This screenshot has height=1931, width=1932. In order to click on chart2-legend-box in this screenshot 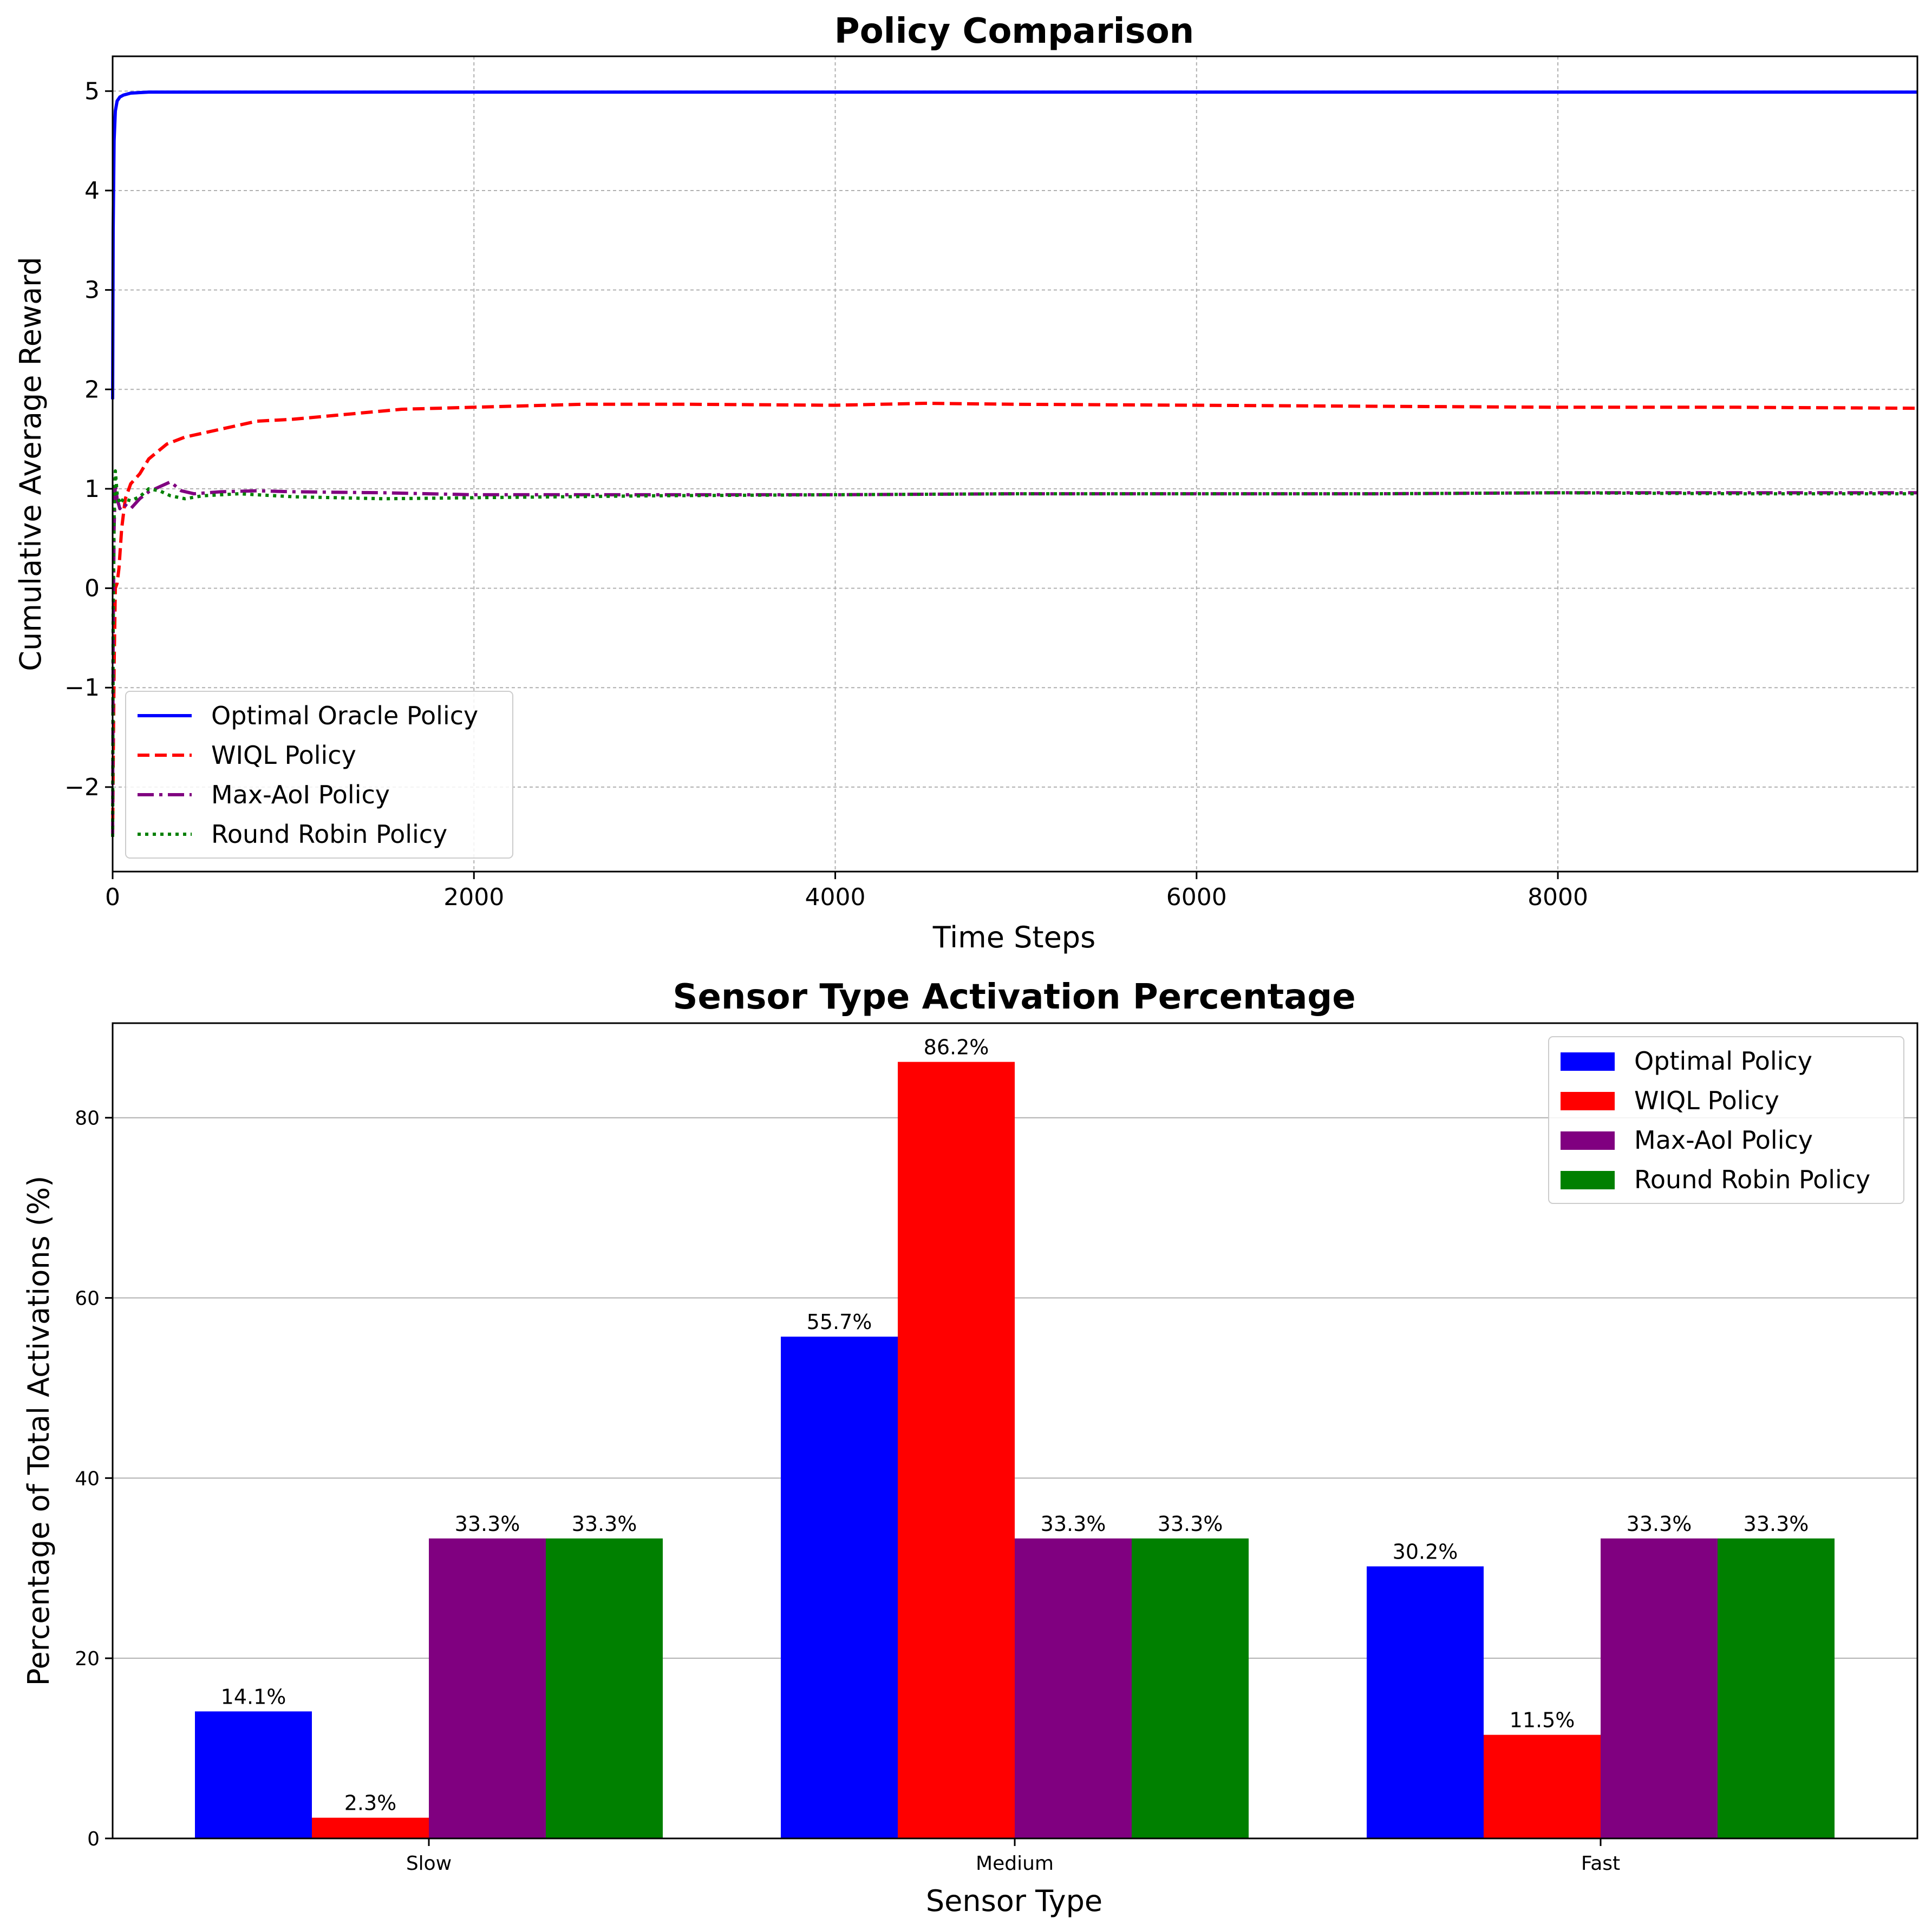, I will do `click(1726, 1120)`.